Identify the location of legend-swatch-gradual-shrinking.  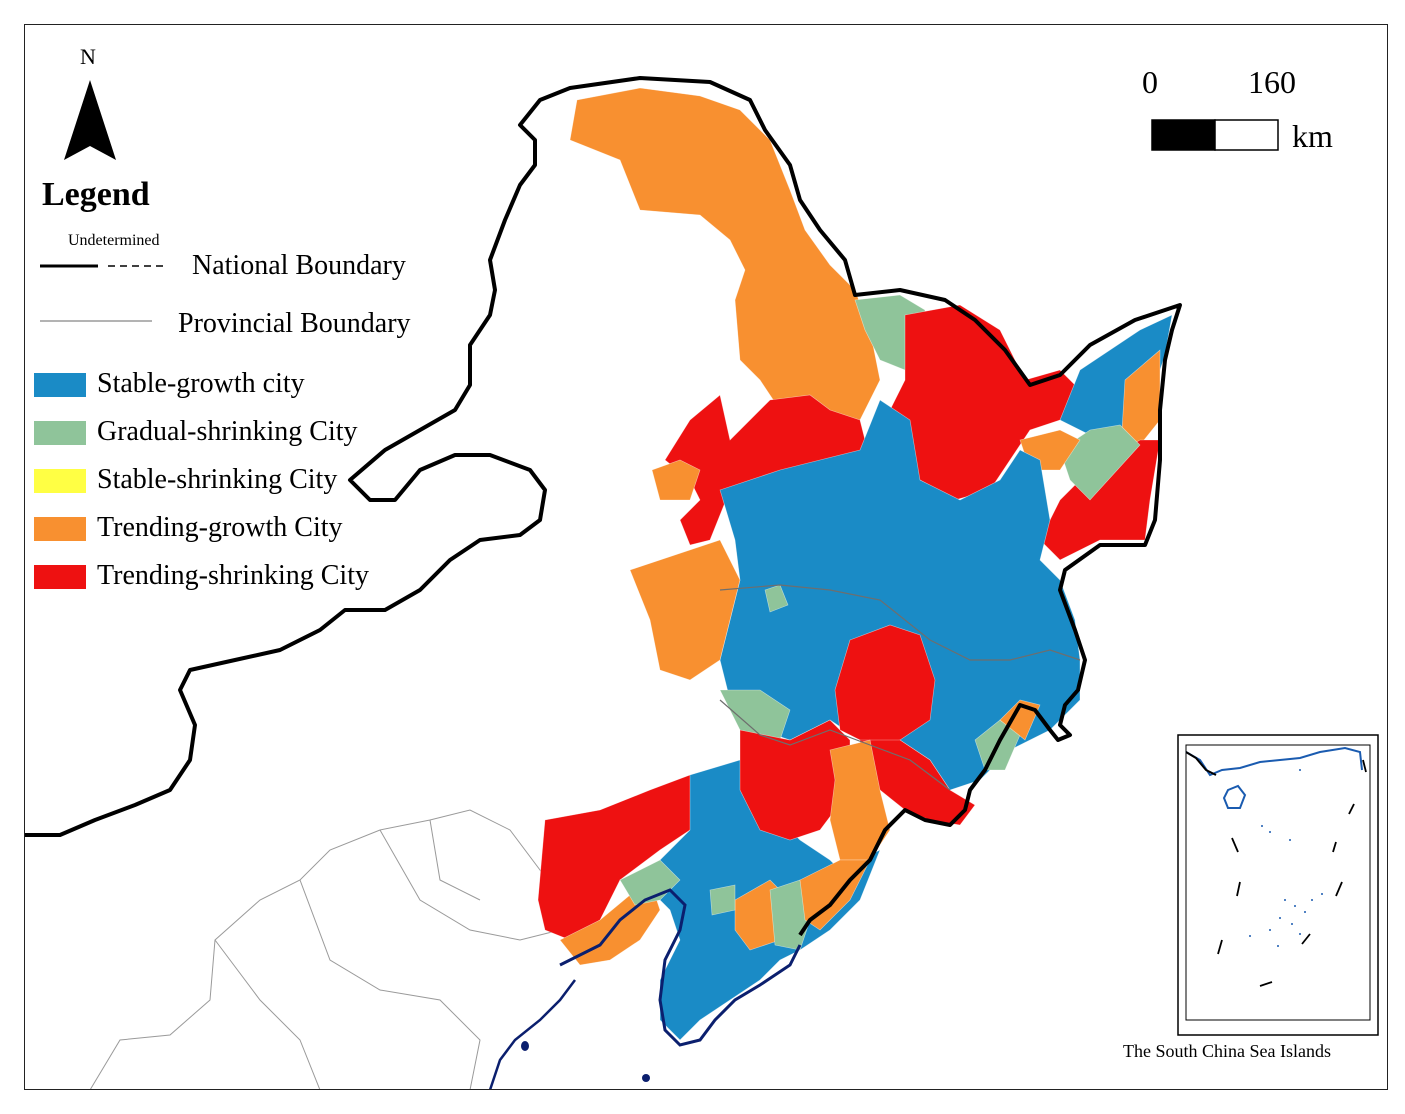
(60, 433).